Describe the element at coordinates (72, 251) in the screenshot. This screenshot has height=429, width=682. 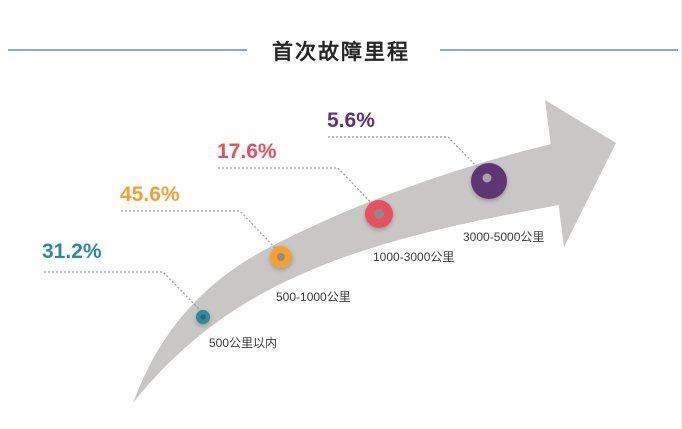
I see `value-label-0: 31.2%` at that location.